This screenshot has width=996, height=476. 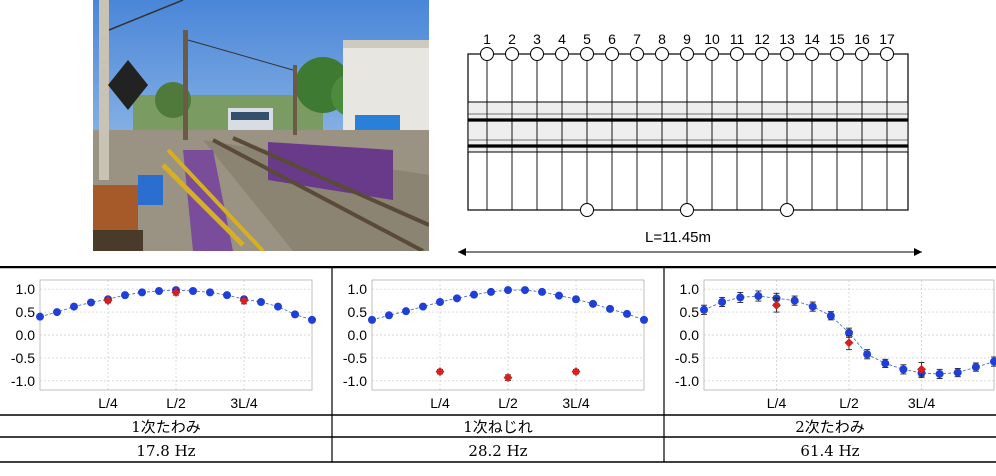 I want to click on mode-freq-3: 61.4 Hz, so click(x=829, y=451).